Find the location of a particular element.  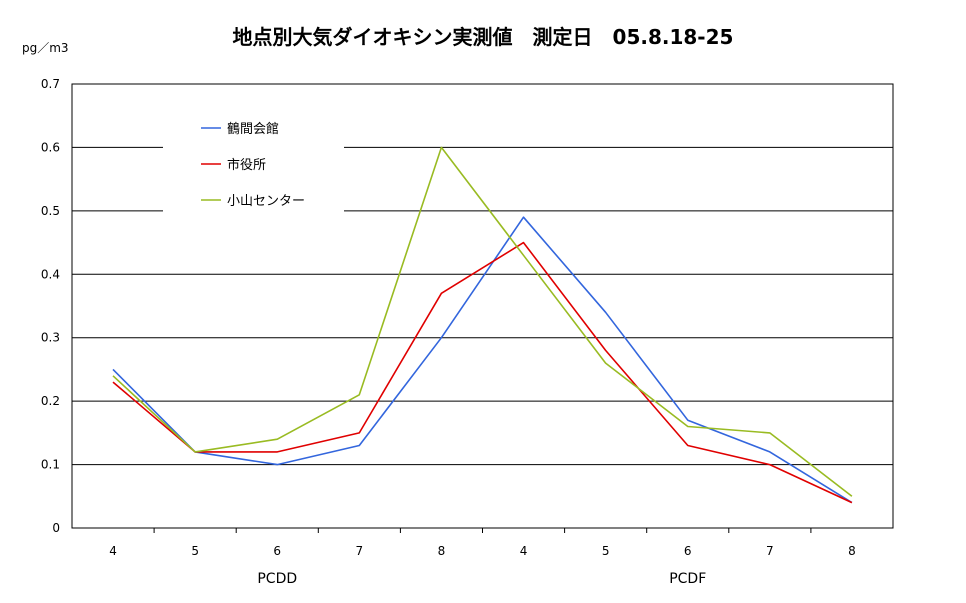

legend-label-2: 小山センター is located at coordinates (266, 201).